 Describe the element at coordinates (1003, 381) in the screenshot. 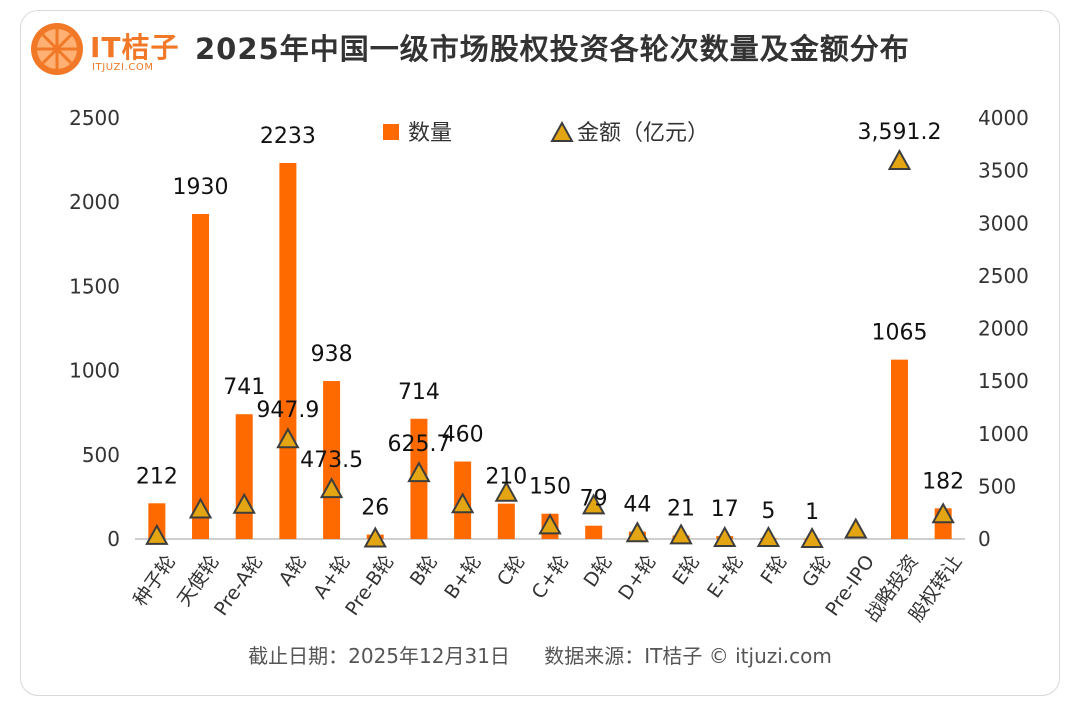

I see `y-right-tick-label: 1500` at that location.